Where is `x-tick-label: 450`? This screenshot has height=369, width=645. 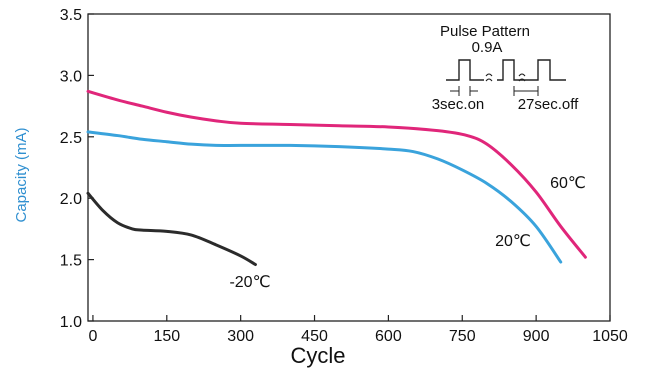 x-tick-label: 450 is located at coordinates (314, 336).